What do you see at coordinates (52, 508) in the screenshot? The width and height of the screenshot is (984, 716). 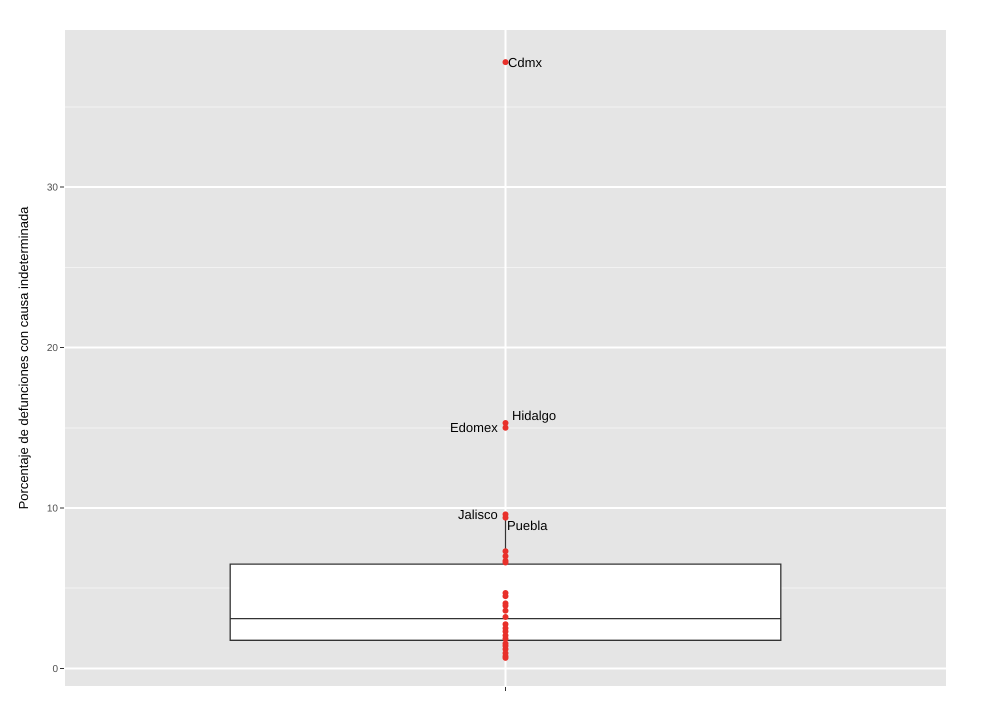 I see `y-tick-label: 10` at bounding box center [52, 508].